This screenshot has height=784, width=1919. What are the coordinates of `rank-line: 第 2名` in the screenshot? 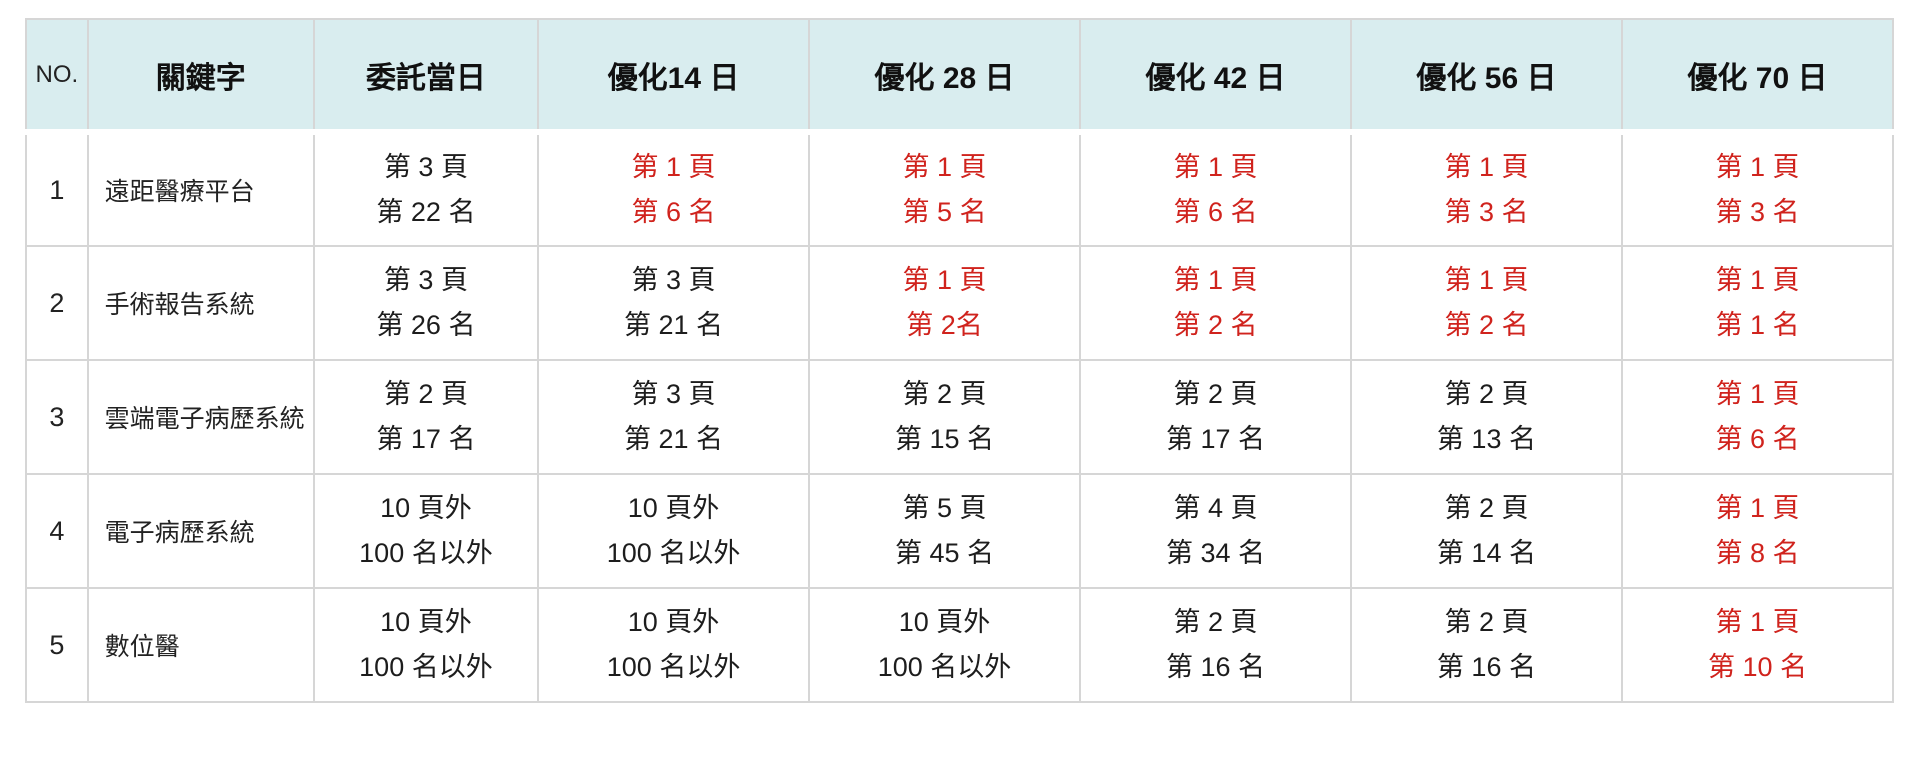 It's located at (944, 325).